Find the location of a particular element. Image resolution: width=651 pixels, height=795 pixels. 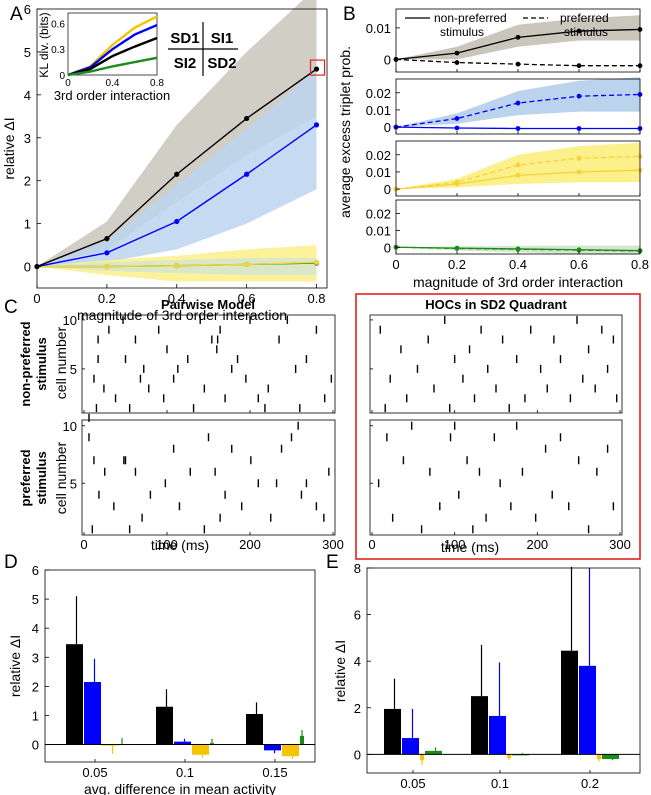

y-axis-label: cell number is located at coordinates (61, 362).